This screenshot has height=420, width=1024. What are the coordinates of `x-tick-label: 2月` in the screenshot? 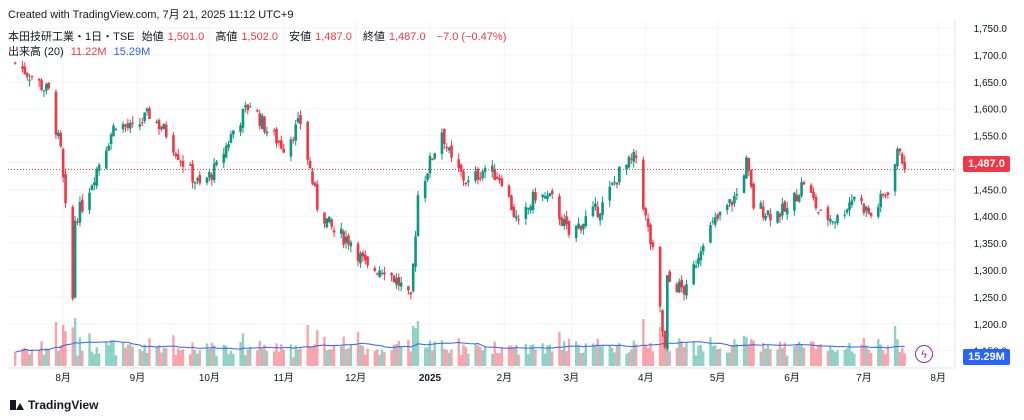 It's located at (504, 378).